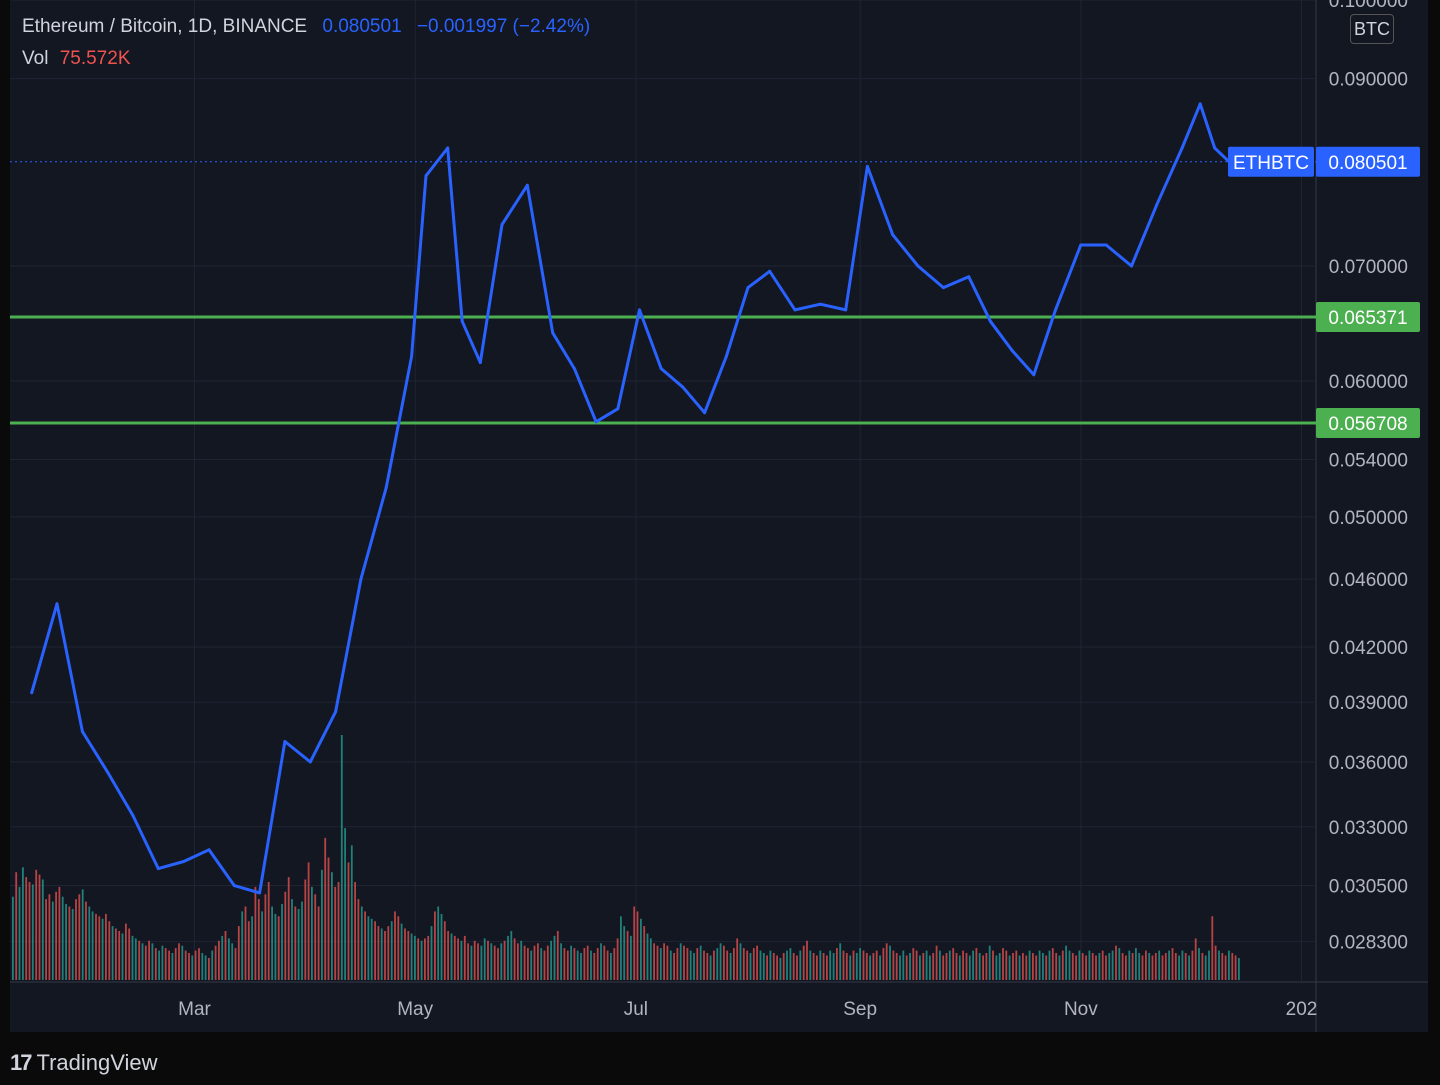  What do you see at coordinates (21, 1062) in the screenshot?
I see `tradingview-mark-icon: 17` at bounding box center [21, 1062].